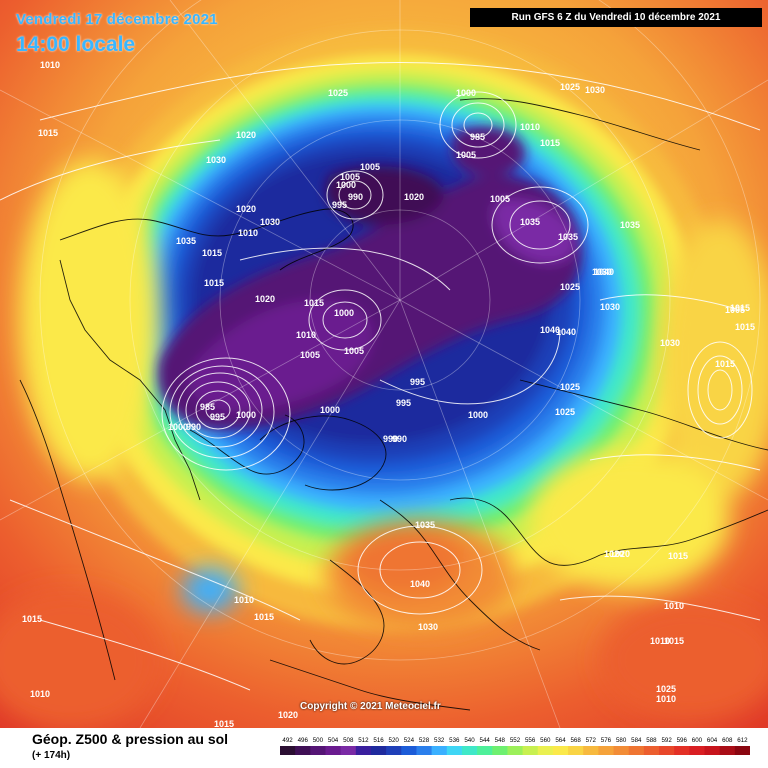 Image resolution: width=768 pixels, height=768 pixels. What do you see at coordinates (303, 740) in the screenshot?
I see `legend-tick-label: 496` at bounding box center [303, 740].